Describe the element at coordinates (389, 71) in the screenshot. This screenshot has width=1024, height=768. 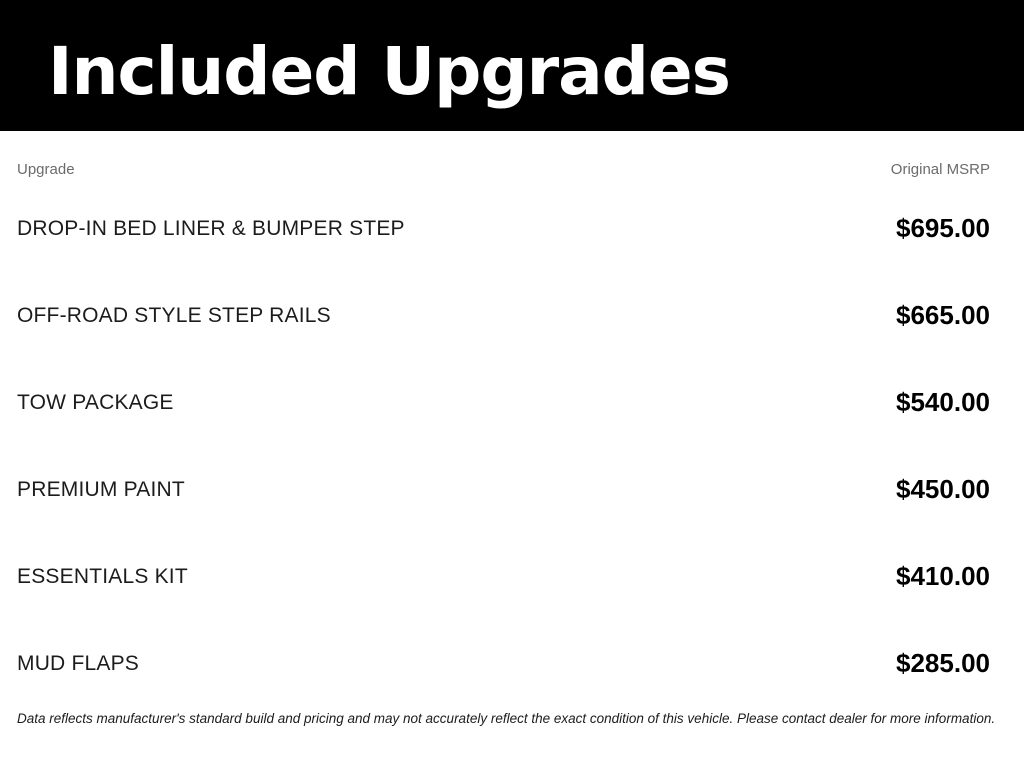
I see `page-title: Included Upgrades` at that location.